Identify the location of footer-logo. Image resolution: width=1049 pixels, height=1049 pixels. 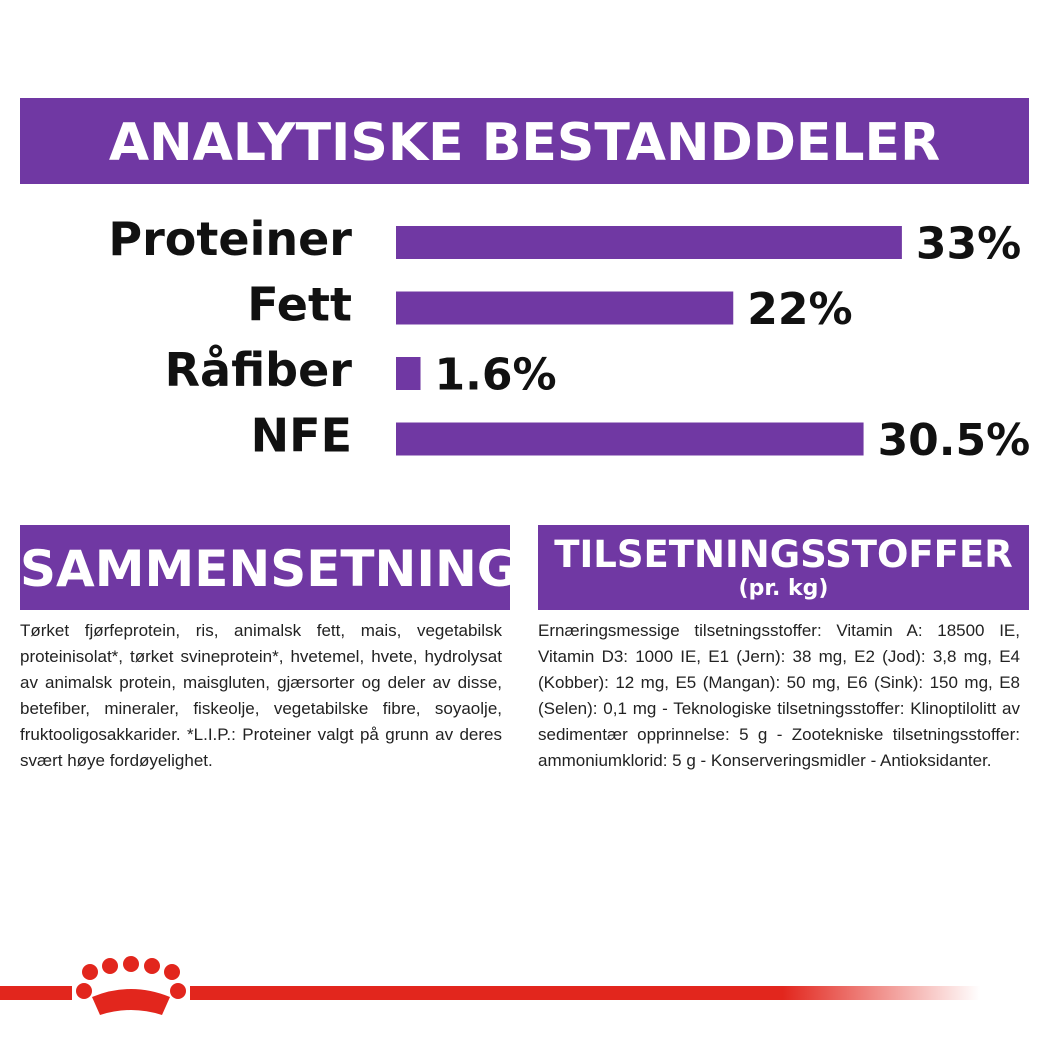
(490, 985).